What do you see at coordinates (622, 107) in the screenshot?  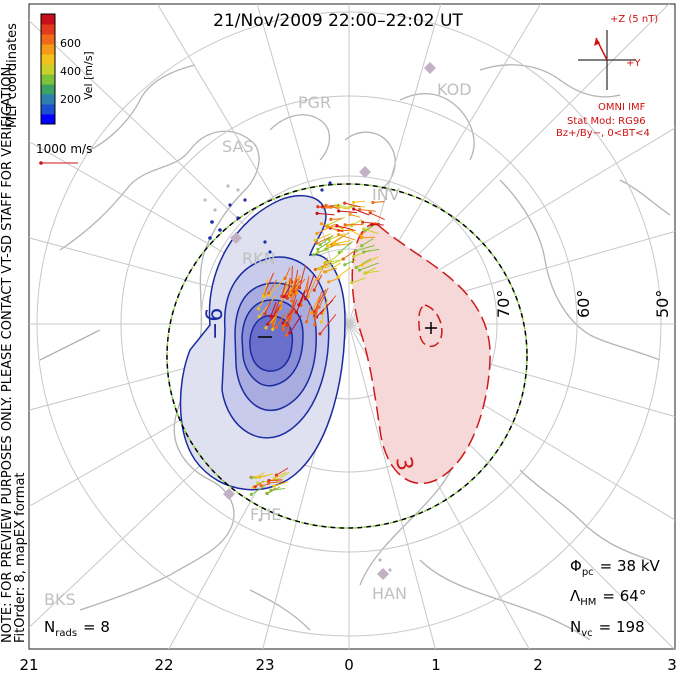 I see `imf-source: OMNI IMF` at bounding box center [622, 107].